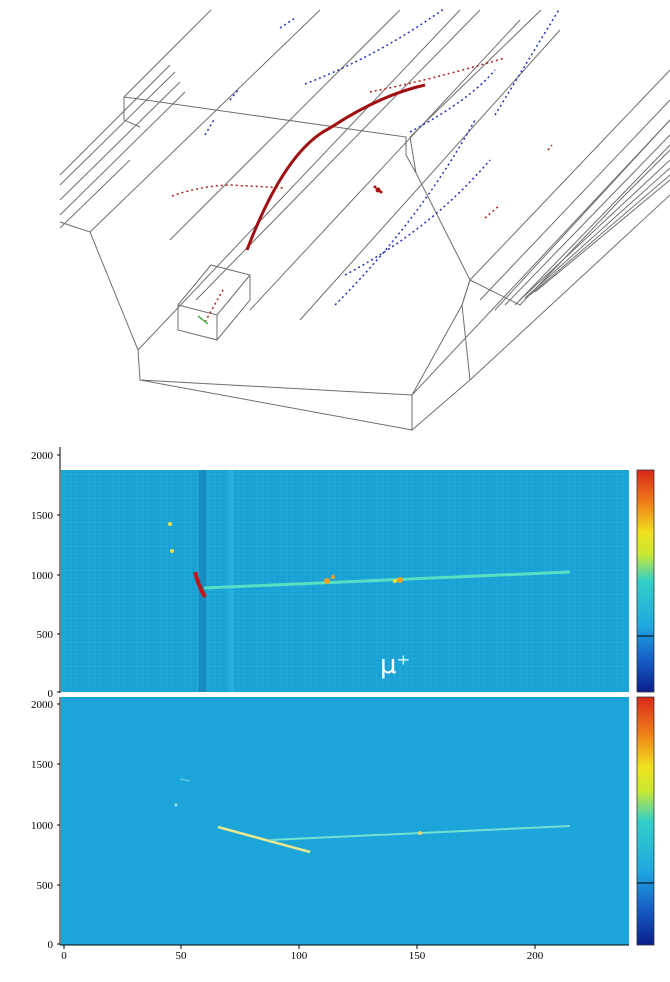  What do you see at coordinates (182, 956) in the screenshot?
I see `x-tick-label: 50` at bounding box center [182, 956].